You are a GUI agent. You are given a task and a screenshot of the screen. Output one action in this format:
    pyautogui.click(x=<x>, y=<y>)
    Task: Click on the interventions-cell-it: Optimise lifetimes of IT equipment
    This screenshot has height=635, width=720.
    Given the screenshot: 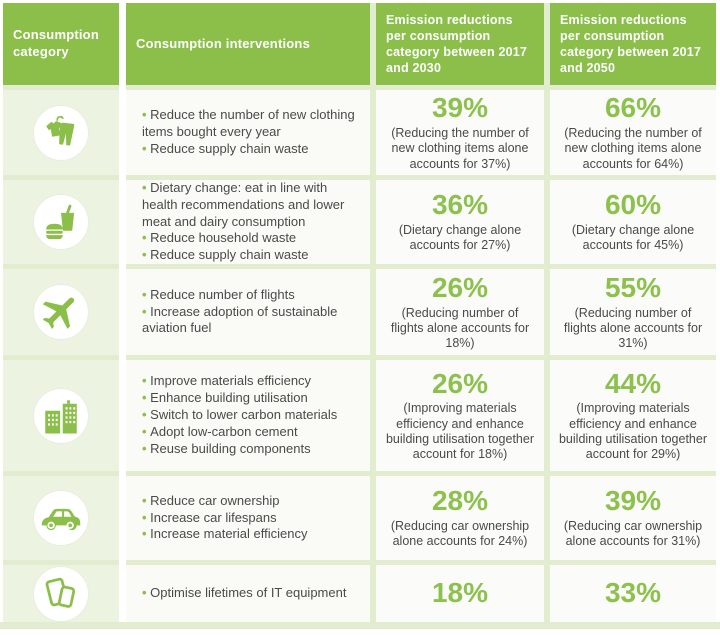 What is the action you would take?
    pyautogui.click(x=248, y=593)
    